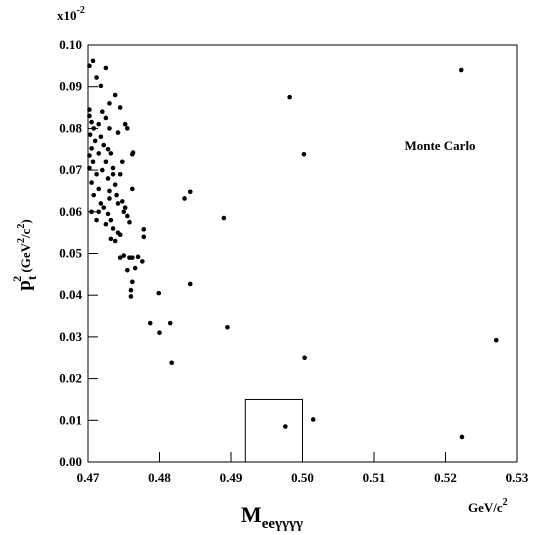 The height and width of the screenshot is (535, 538). I want to click on y-multiplier: x10-2, so click(71, 14).